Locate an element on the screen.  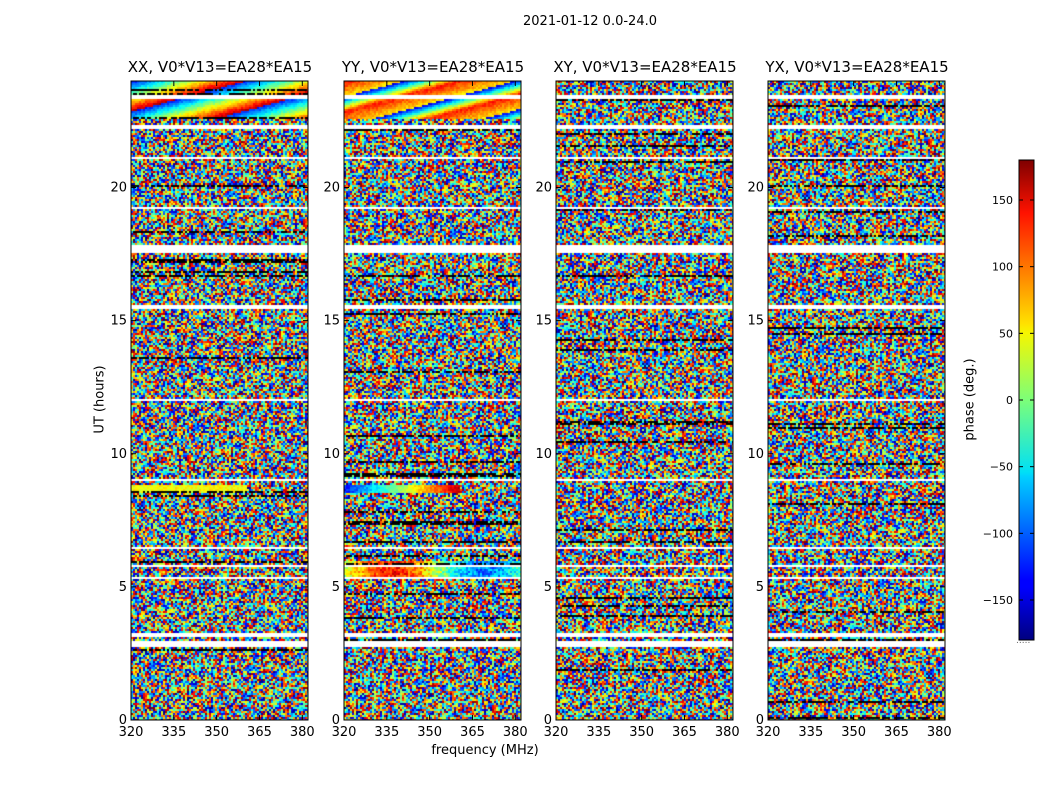
panel-title-xx: XX, V0*V13=EA28*EA15 is located at coordinates (220, 67).